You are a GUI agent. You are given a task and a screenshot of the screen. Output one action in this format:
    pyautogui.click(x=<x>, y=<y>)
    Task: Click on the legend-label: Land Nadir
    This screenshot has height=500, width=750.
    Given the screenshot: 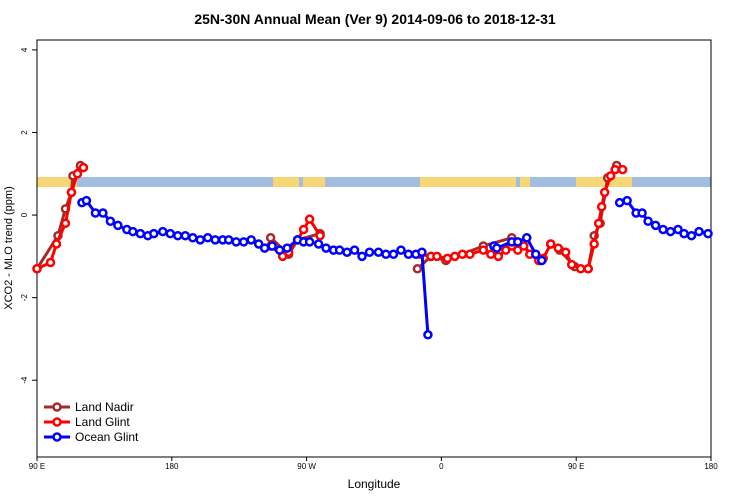 What is the action you would take?
    pyautogui.click(x=104, y=407)
    